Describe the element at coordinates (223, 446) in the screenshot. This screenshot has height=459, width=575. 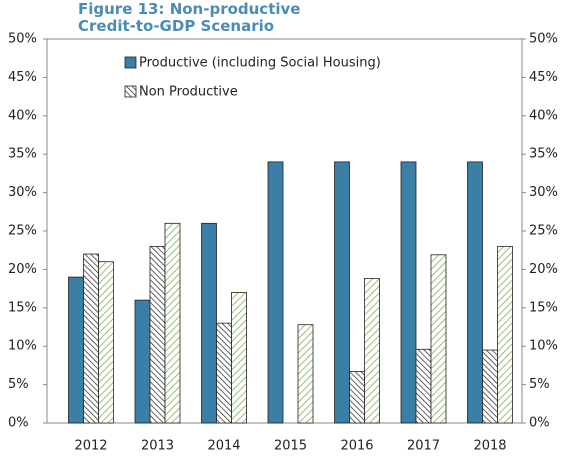
I see `x-tick-label: 2014` at that location.